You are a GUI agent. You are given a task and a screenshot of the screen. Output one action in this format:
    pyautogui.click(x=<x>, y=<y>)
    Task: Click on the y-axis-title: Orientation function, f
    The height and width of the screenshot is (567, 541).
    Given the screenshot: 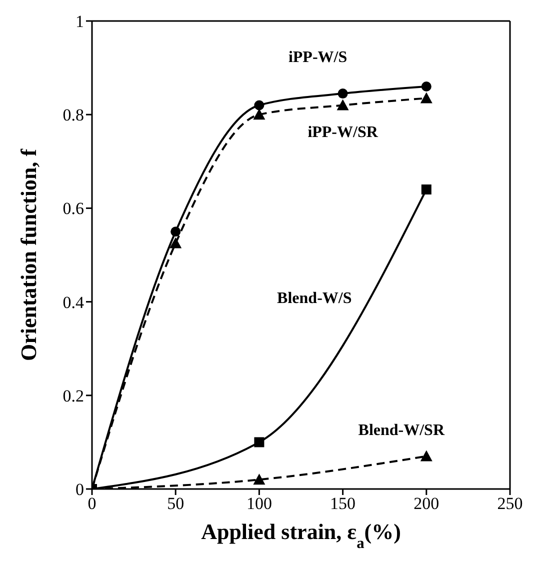 What is the action you would take?
    pyautogui.click(x=28, y=255)
    